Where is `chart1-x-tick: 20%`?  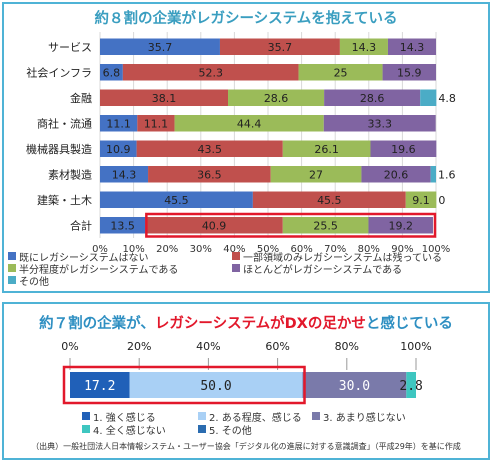 chart1-x-tick: 20% is located at coordinates (167, 249).